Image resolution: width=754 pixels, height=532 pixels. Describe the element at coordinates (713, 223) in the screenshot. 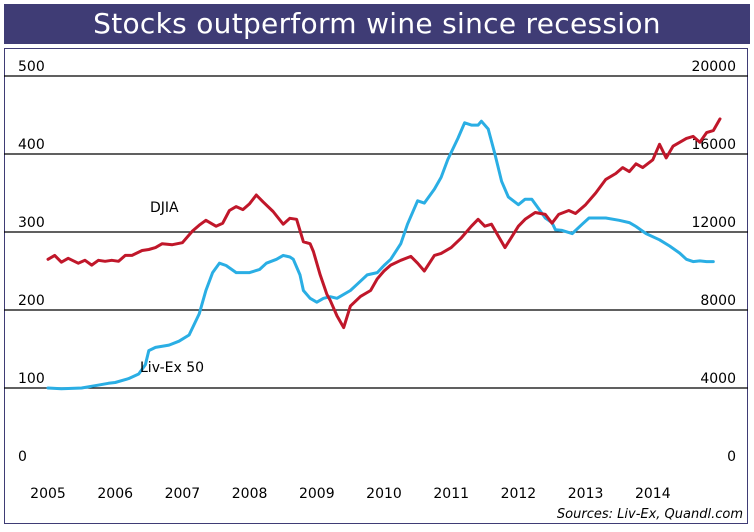

I see `right-tick-label: 12000` at that location.